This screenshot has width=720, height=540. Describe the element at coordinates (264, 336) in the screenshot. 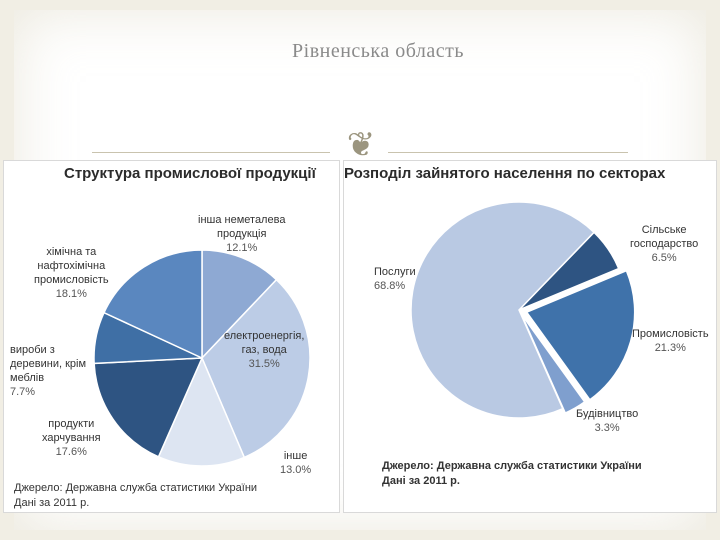

I see `label-line: електроенергія,` at that location.